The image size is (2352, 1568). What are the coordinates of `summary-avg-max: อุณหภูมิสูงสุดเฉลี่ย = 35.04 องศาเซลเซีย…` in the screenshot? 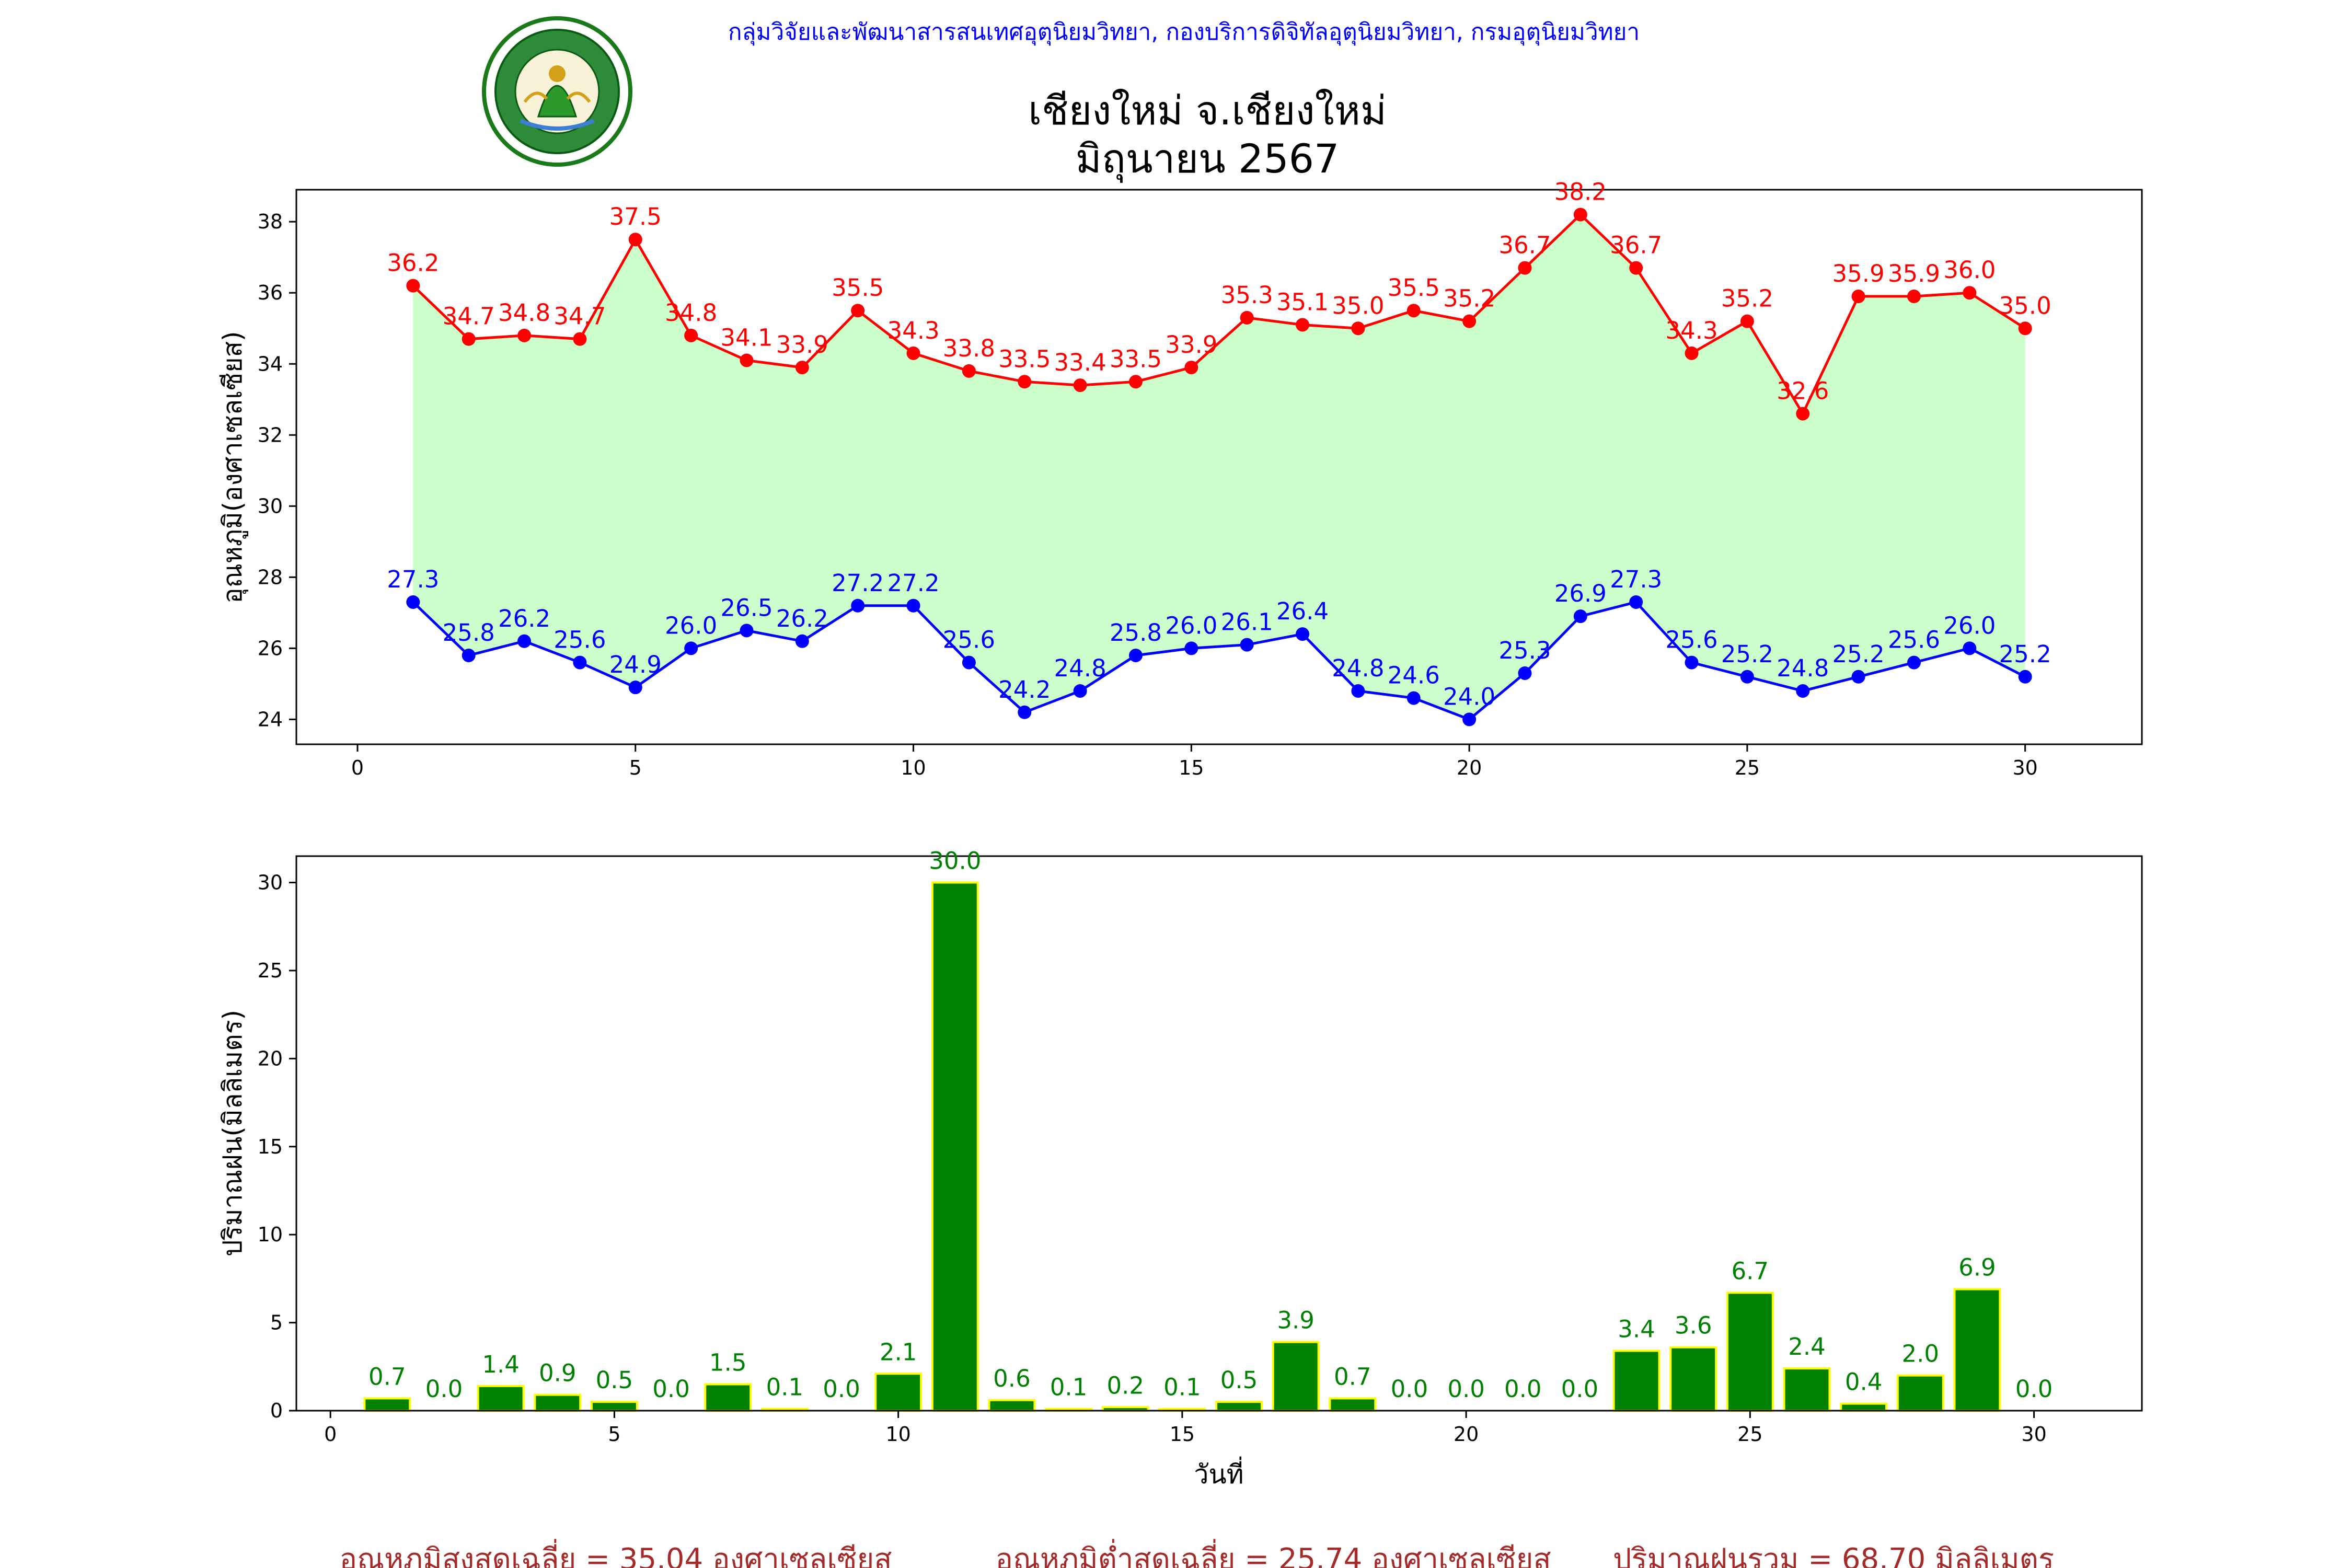 It's located at (615, 1553).